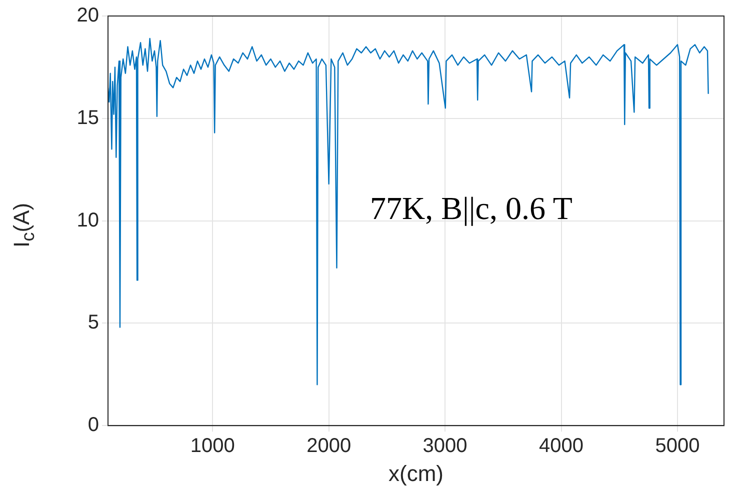 The width and height of the screenshot is (740, 488). What do you see at coordinates (471, 208) in the screenshot?
I see `annotation: 77K, B||c, 0.6 T` at bounding box center [471, 208].